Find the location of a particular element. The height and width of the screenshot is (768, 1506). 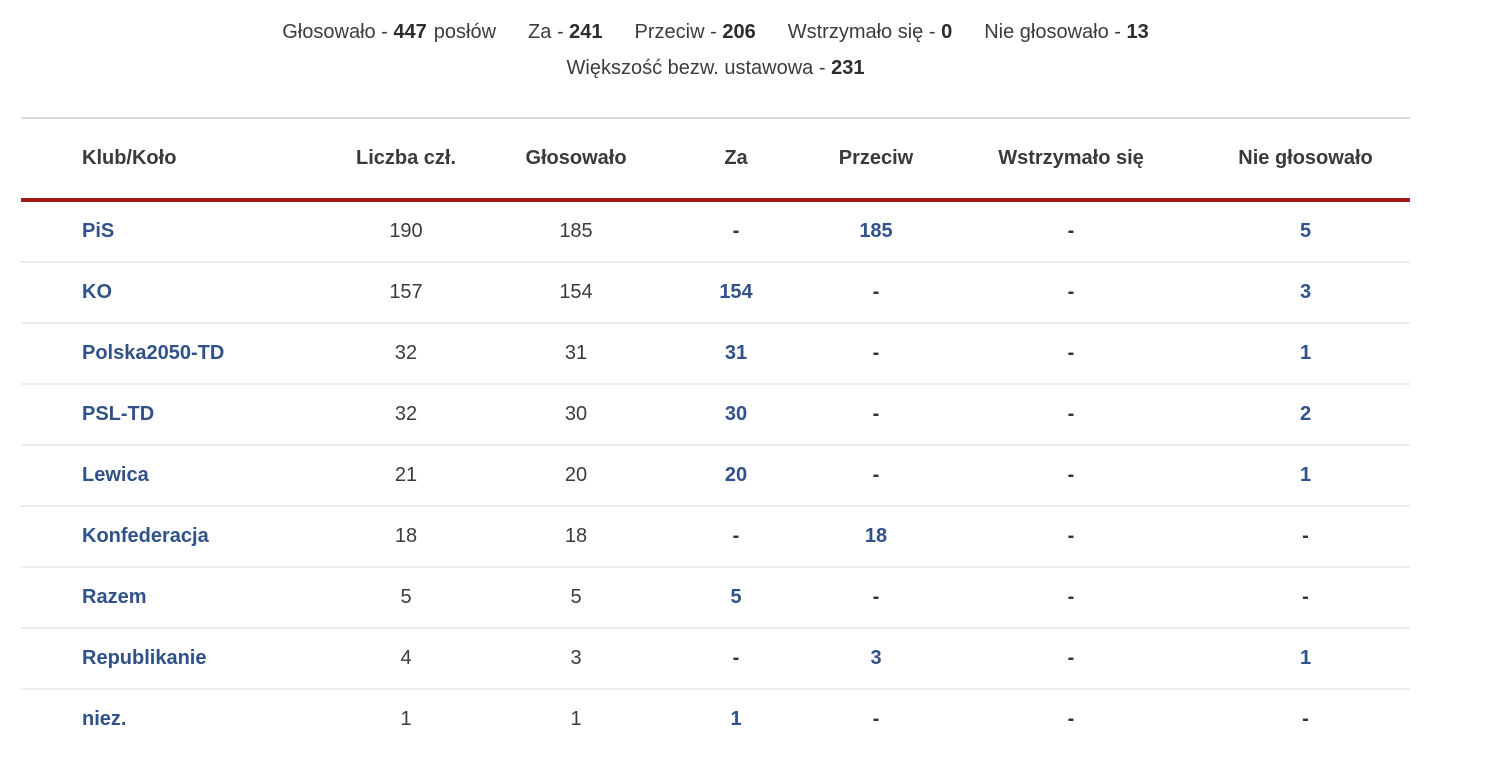

summary-za-label: Za - is located at coordinates (549, 32).